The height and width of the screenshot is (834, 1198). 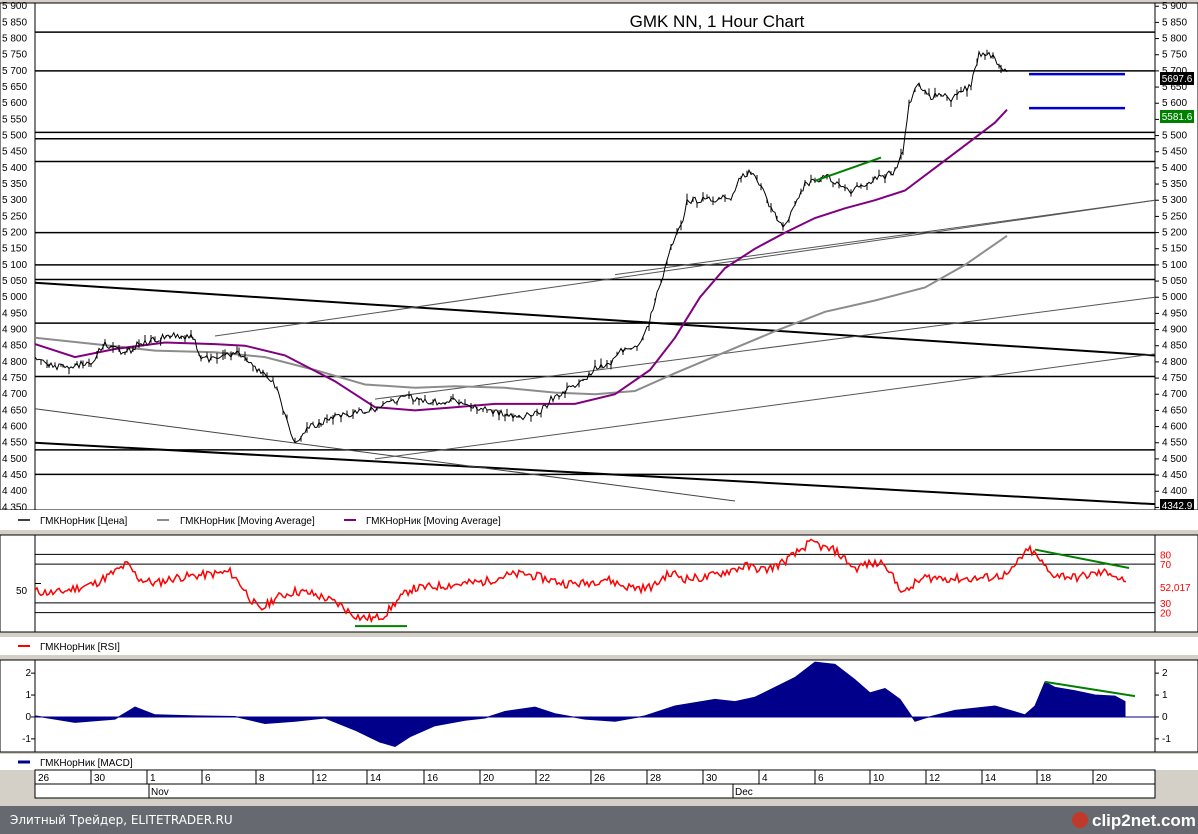 What do you see at coordinates (14, 87) in the screenshot?
I see `price-tick-label-left: 5 650` at bounding box center [14, 87].